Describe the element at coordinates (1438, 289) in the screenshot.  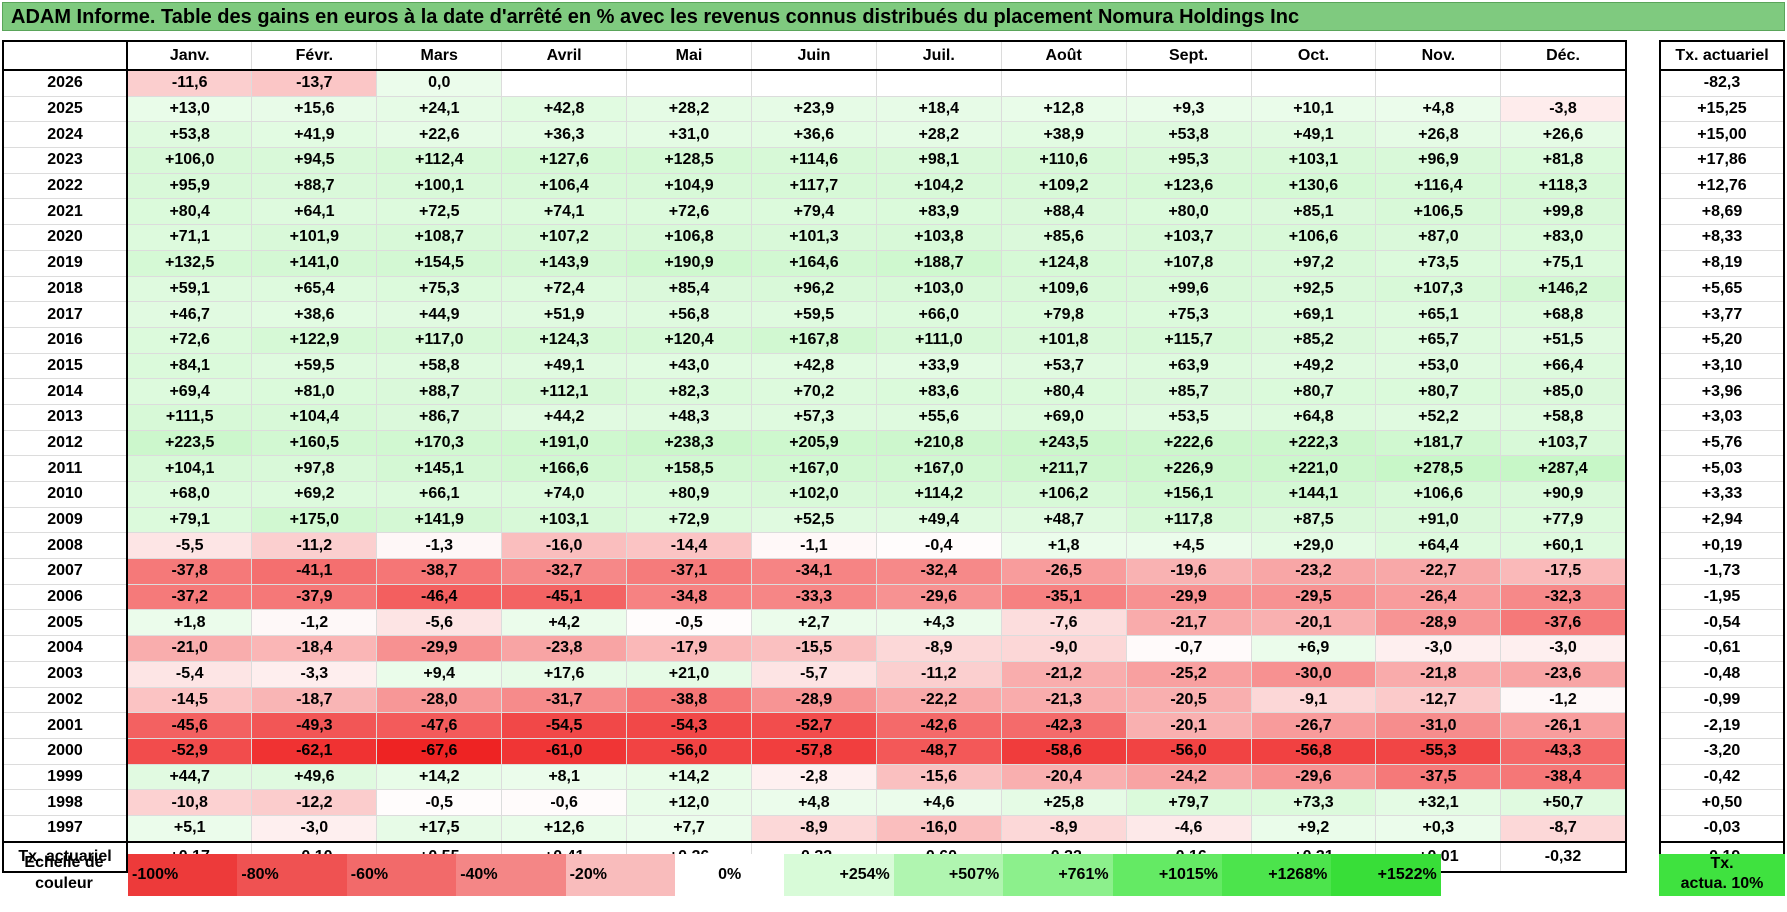
I see `gain-cell: +107,3` at that location.